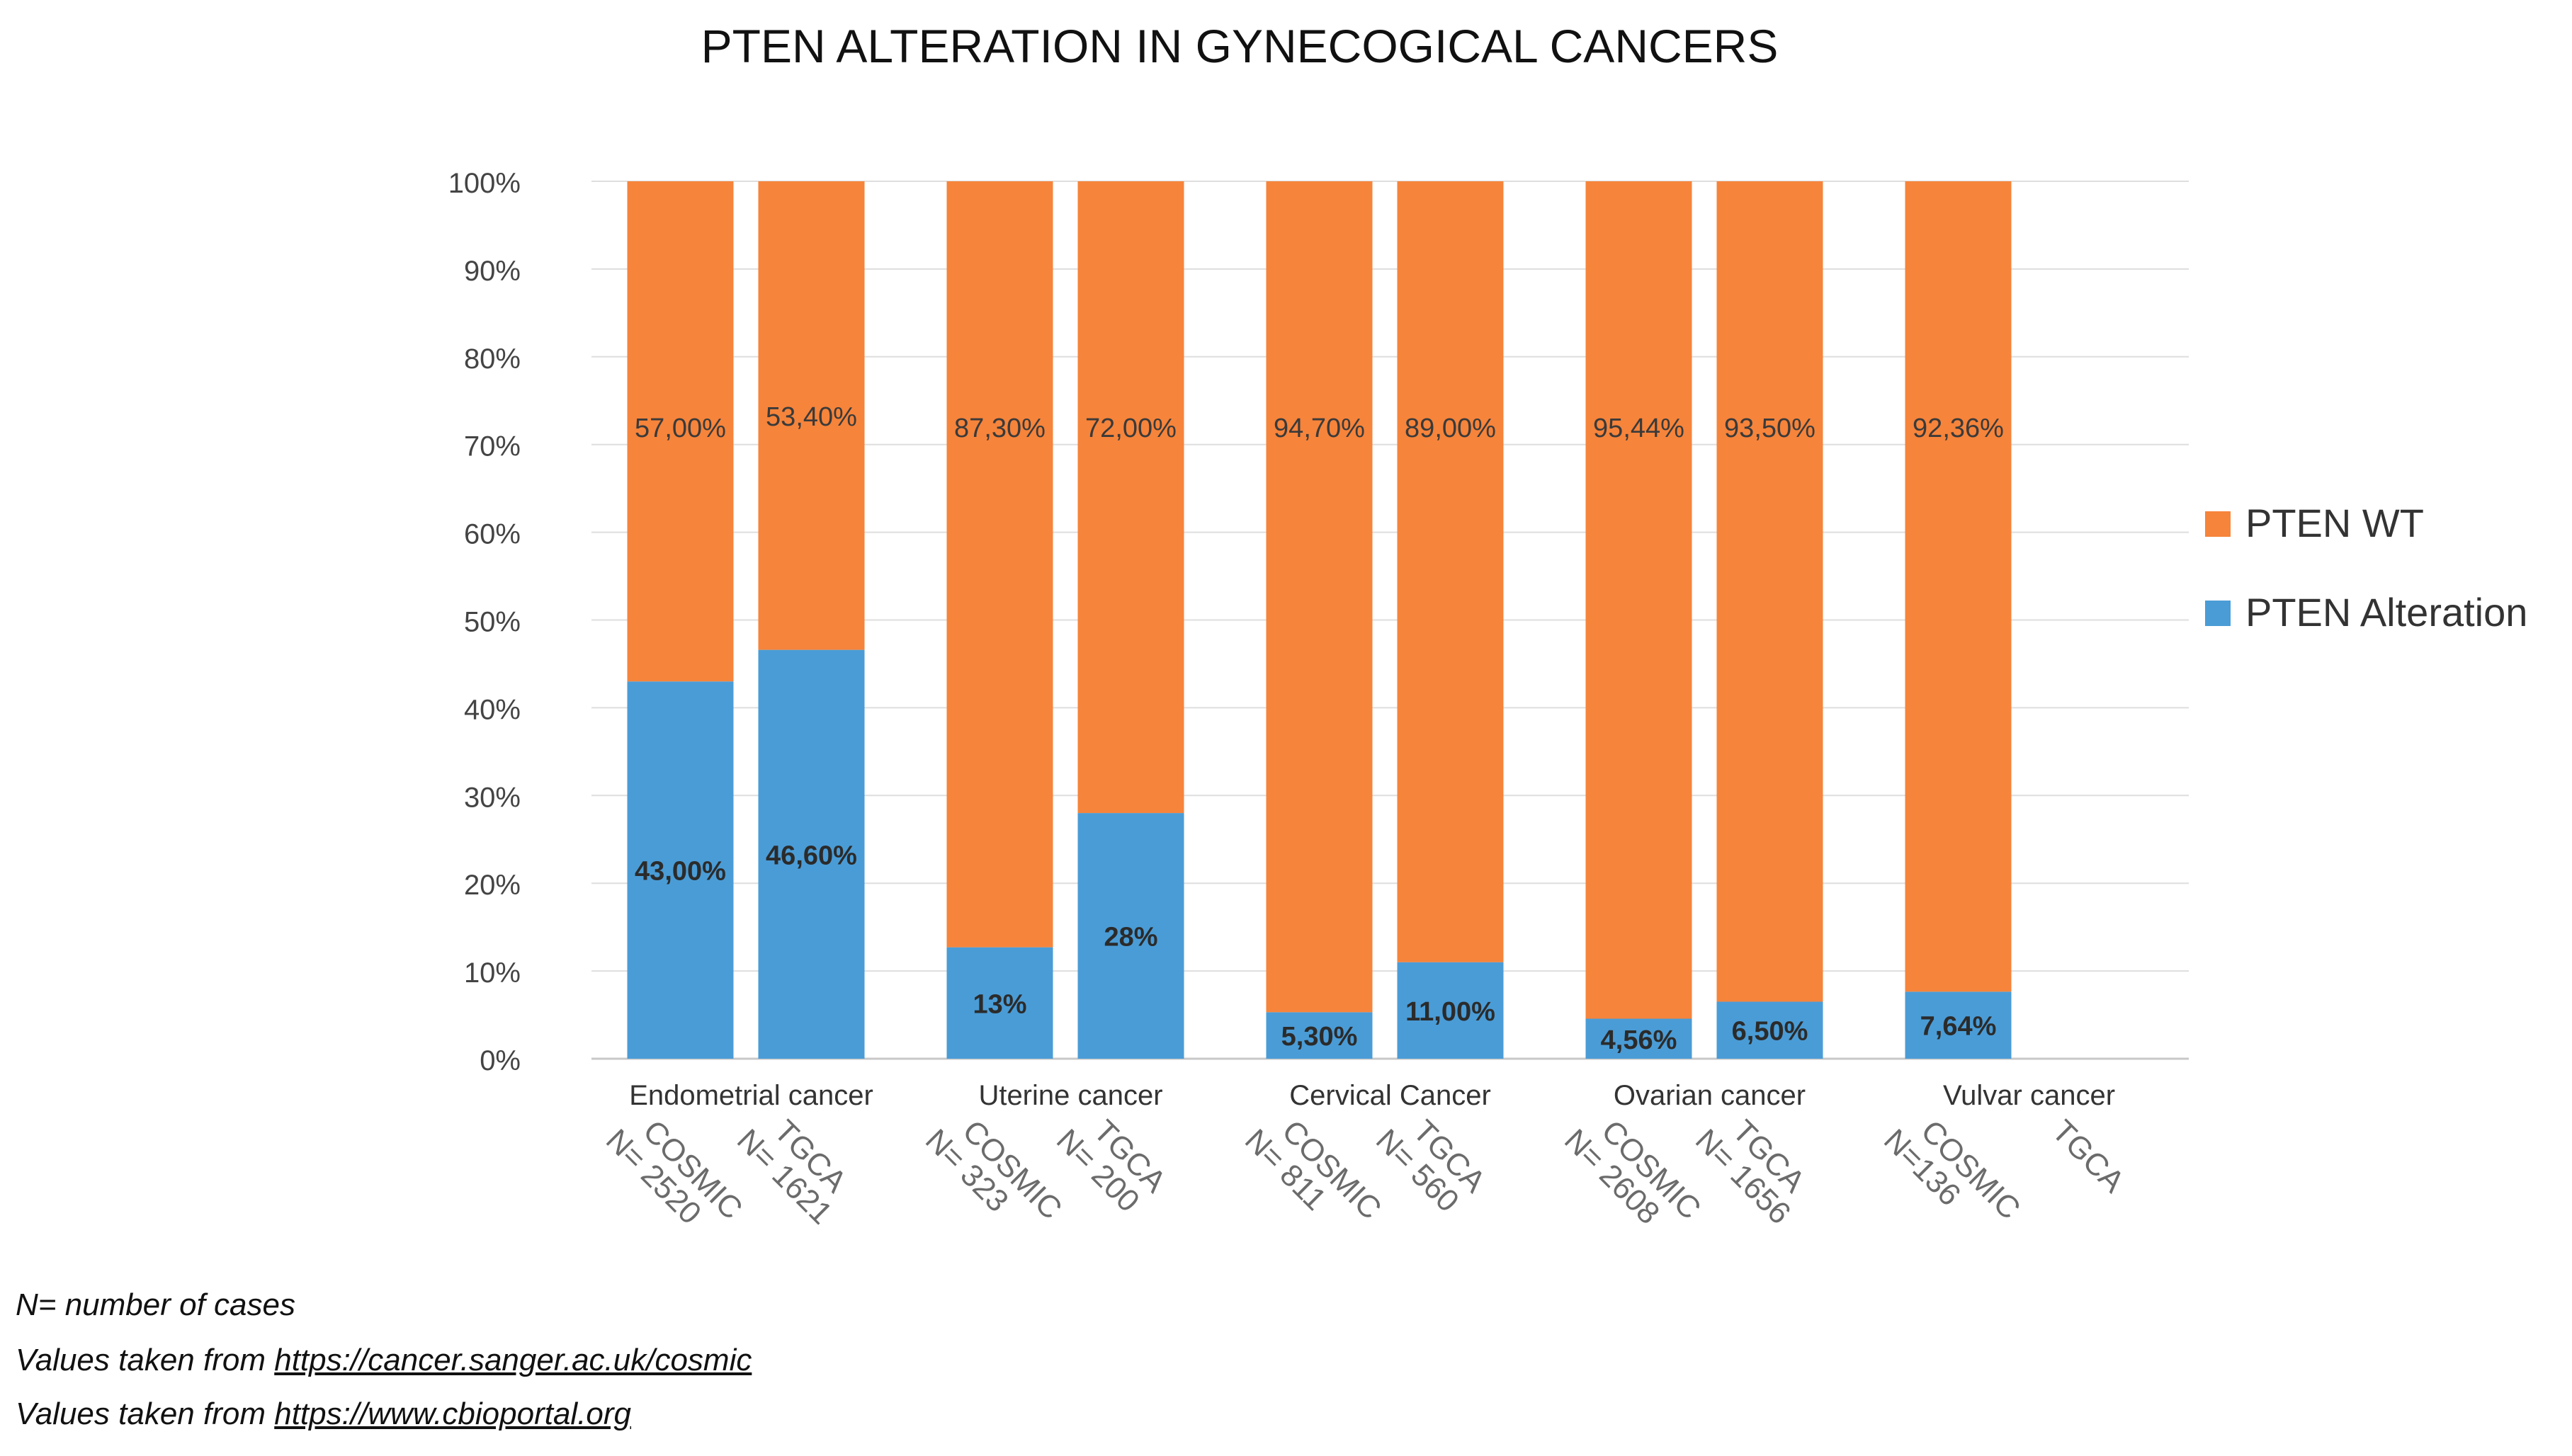 The height and width of the screenshot is (1456, 2572). Describe the element at coordinates (492, 271) in the screenshot. I see `y-tick-label: 90%` at that location.